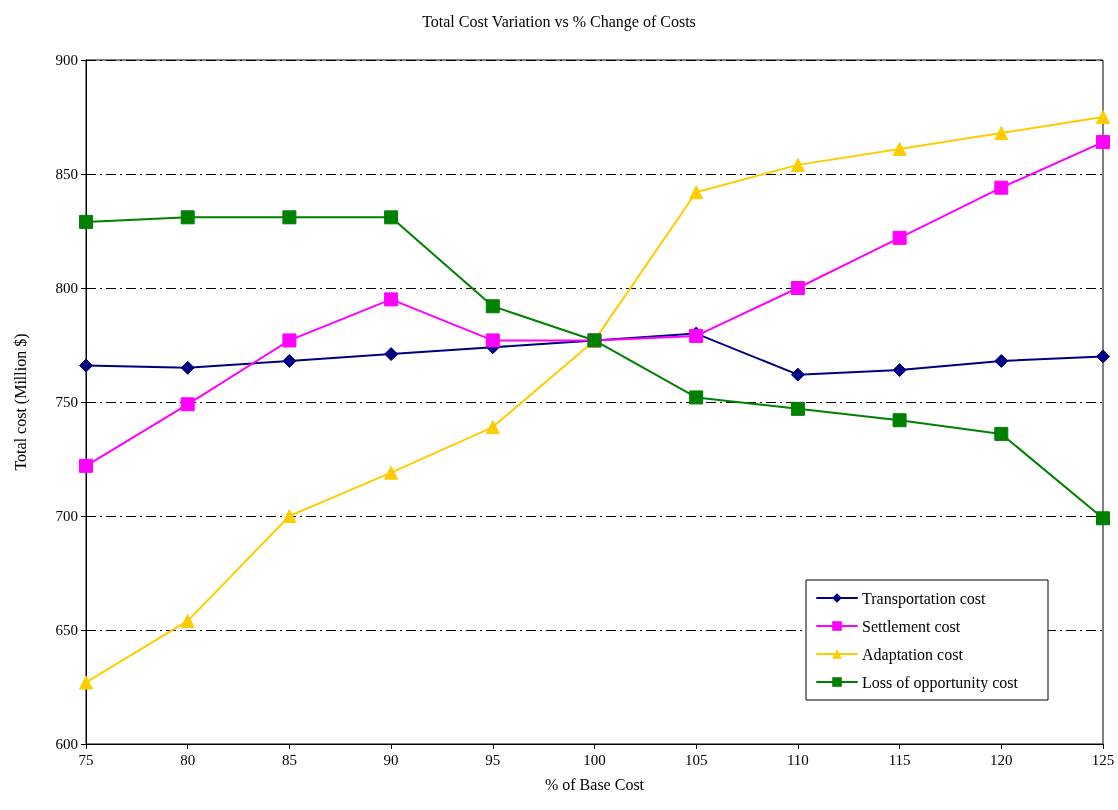 The width and height of the screenshot is (1118, 810). I want to click on x-tick-label: 100, so click(594, 759).